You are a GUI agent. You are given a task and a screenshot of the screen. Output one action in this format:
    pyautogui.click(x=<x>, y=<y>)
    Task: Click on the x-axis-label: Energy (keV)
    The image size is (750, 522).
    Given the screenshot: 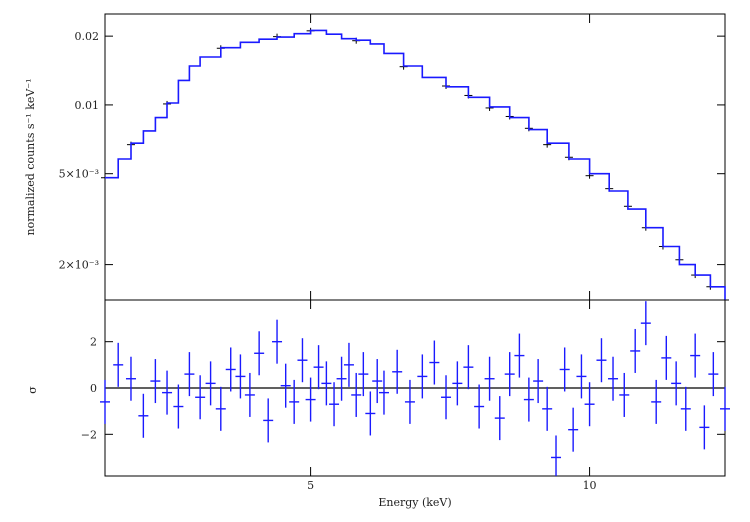 What is the action you would take?
    pyautogui.click(x=414, y=502)
    